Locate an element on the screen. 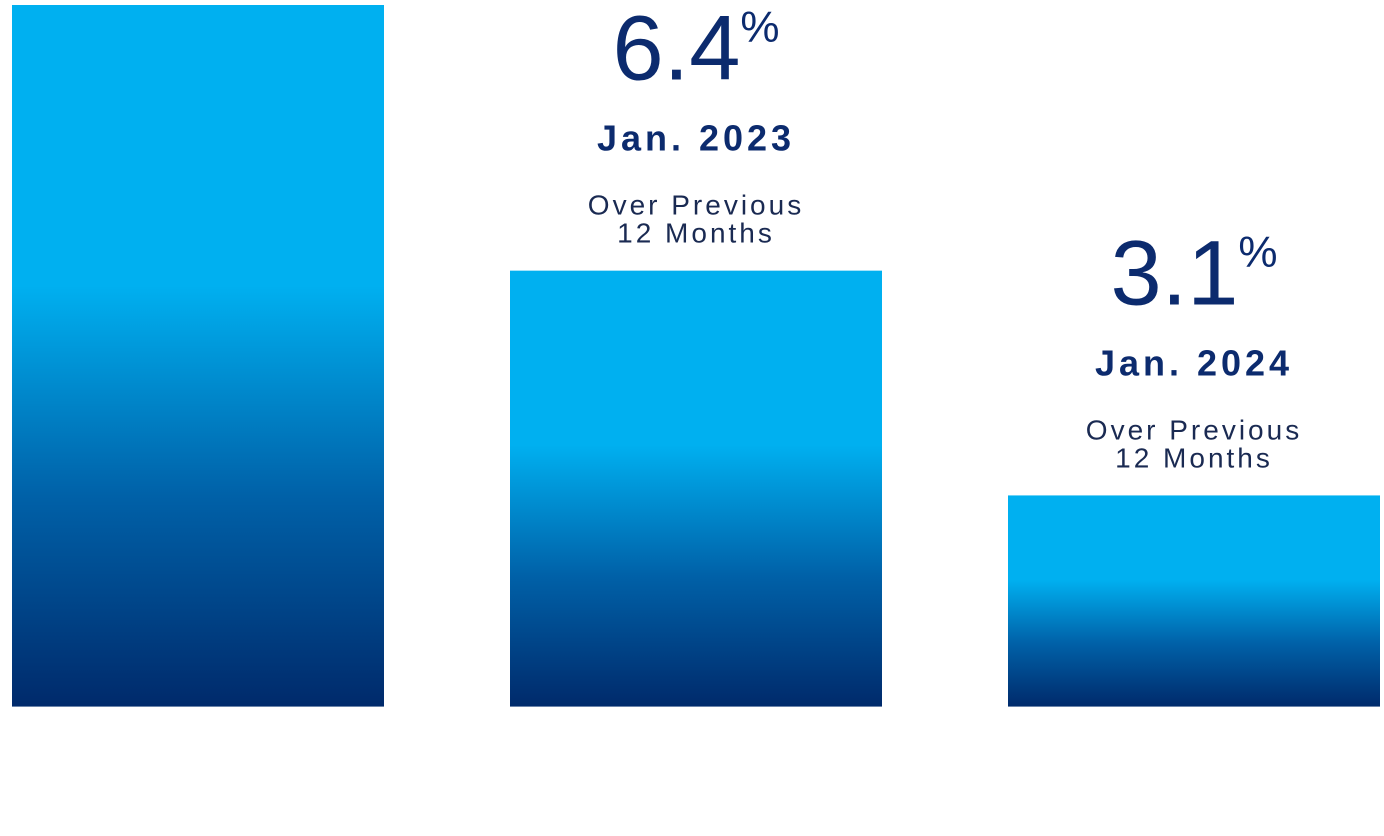 Image resolution: width=1384 pixels, height=836 pixels. value-label: 6.4% is located at coordinates (695, 50).